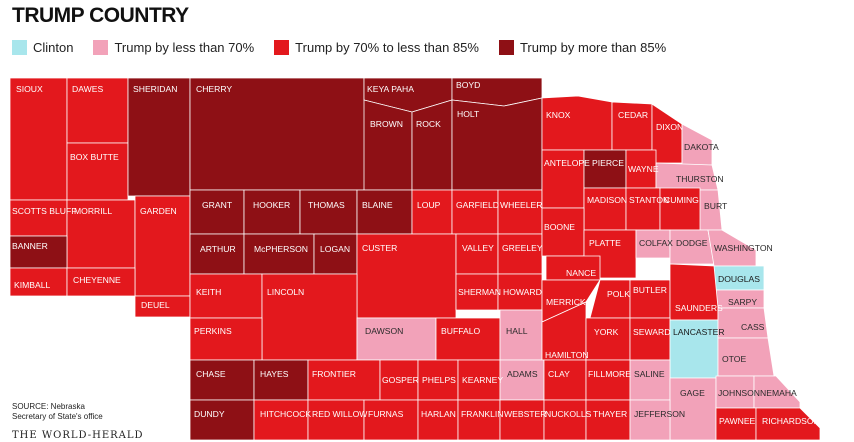 Image resolution: width=854 pixels, height=442 pixels. Describe the element at coordinates (777, 392) in the screenshot. I see `county-nemaha` at that location.